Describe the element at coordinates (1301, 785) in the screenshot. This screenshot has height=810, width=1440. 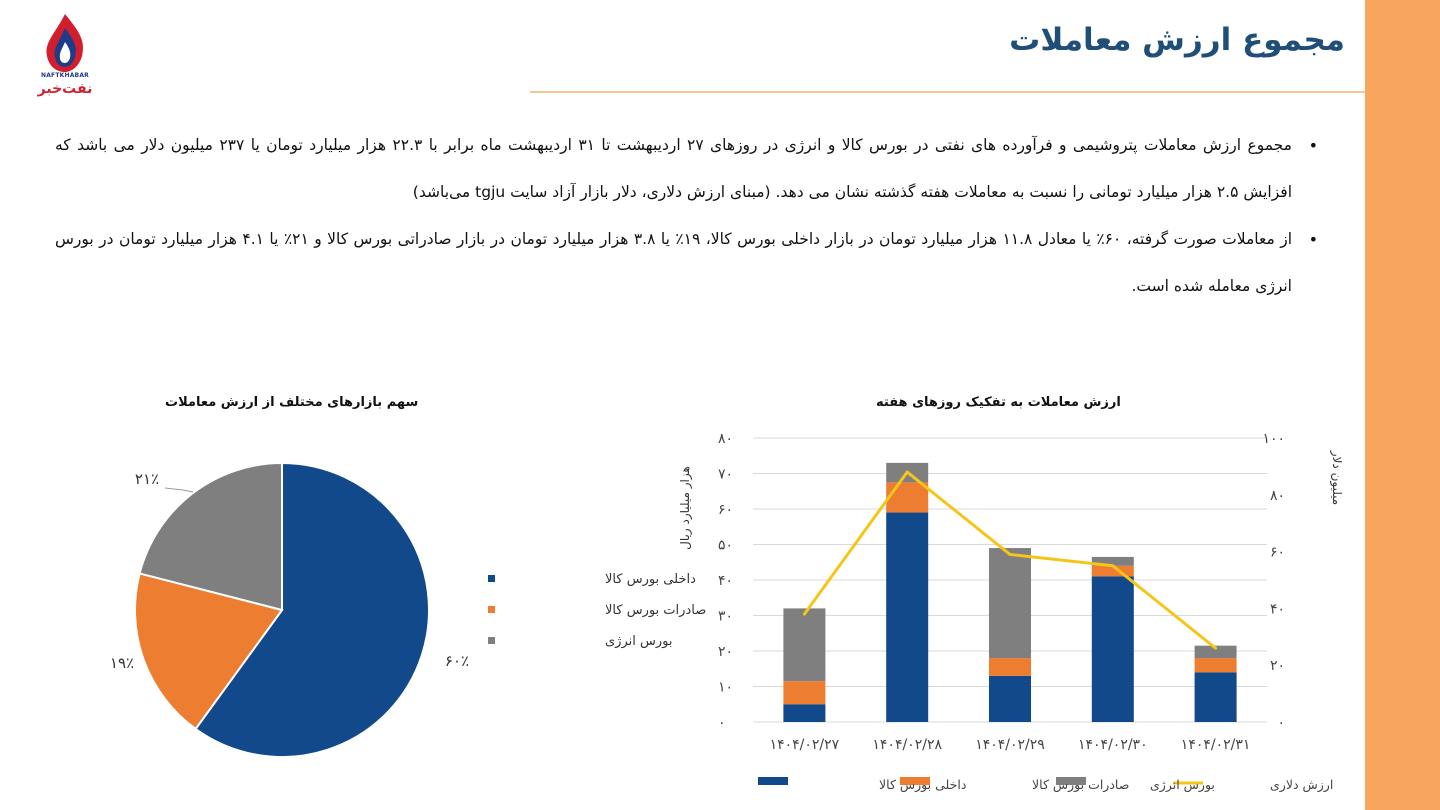
I see `legend-label: ارزش دلاری` at that location.